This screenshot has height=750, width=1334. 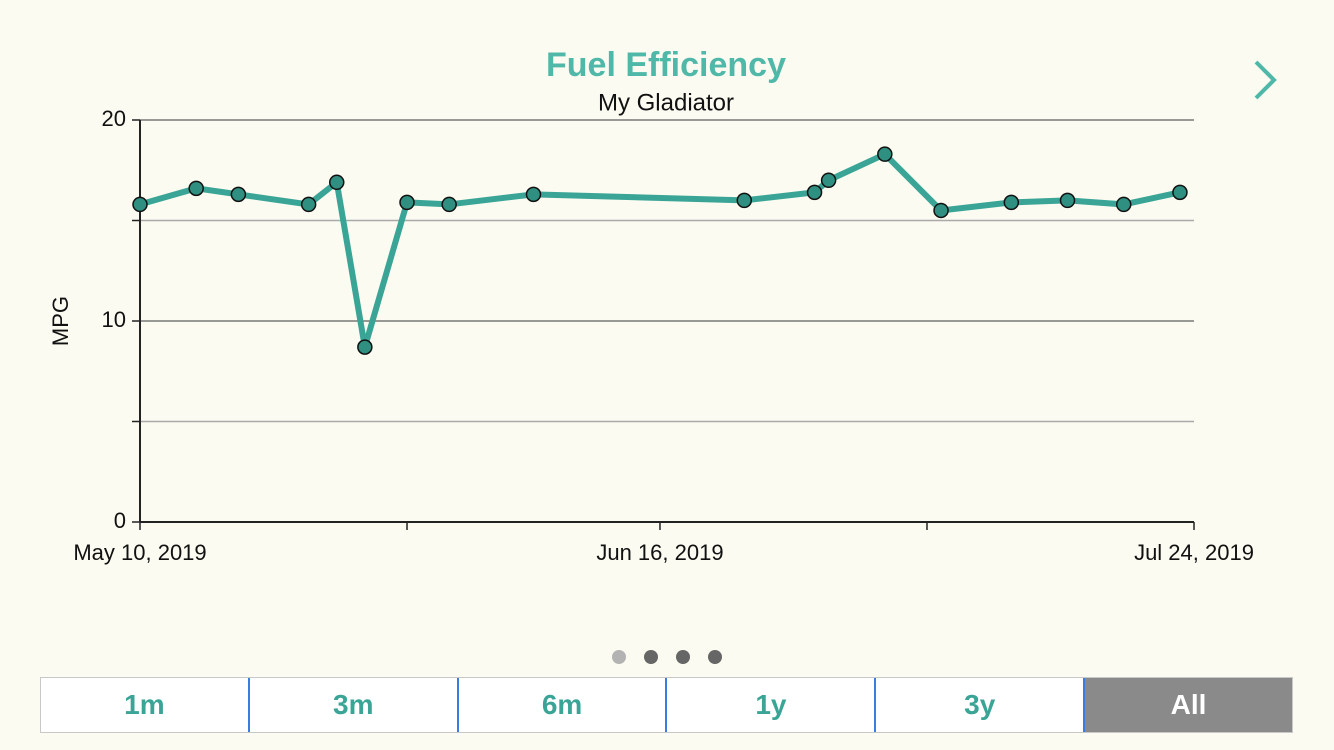 What do you see at coordinates (666, 65) in the screenshot?
I see `chart-title: Fuel Efficiency` at bounding box center [666, 65].